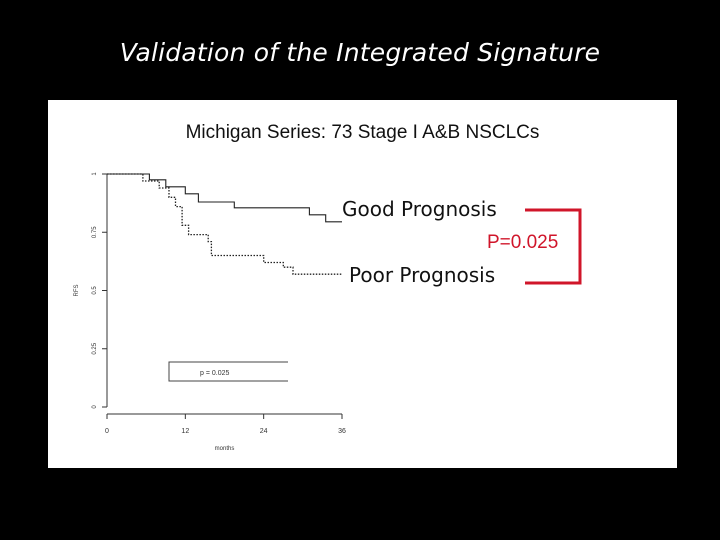 The image size is (720, 540). Describe the element at coordinates (360, 52) in the screenshot. I see `slide-title: Validation of the Integrated Signature` at that location.